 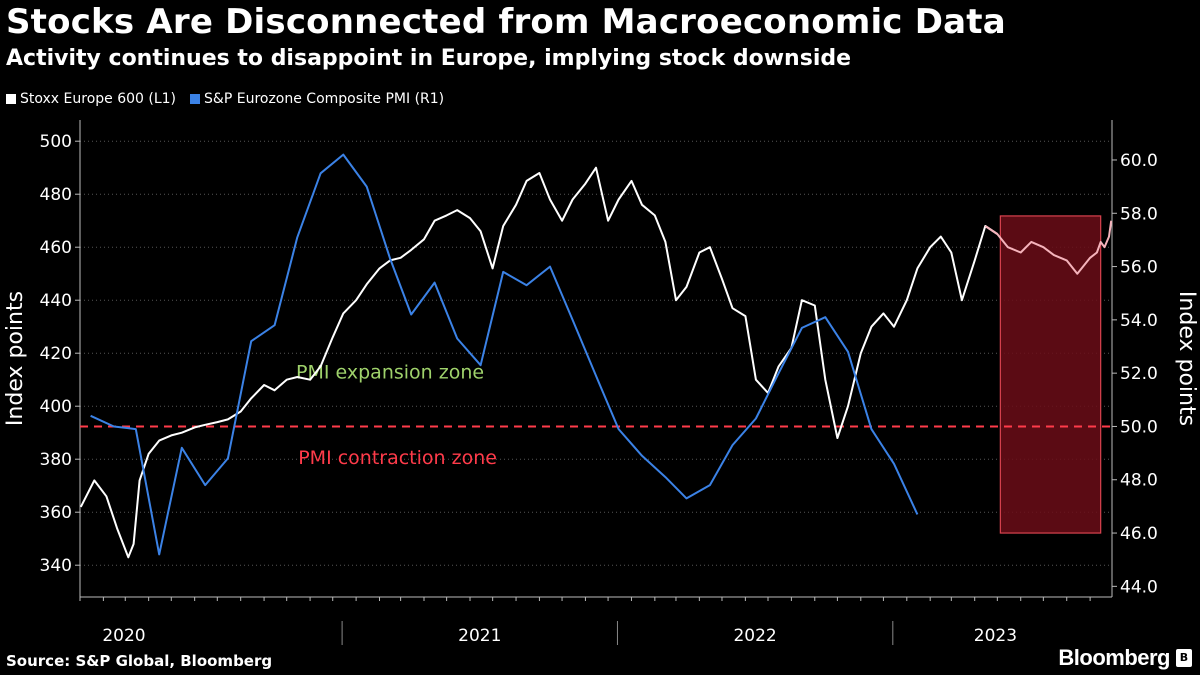 I want to click on right-tick-label-58.0: 58.0, so click(x=1139, y=214).